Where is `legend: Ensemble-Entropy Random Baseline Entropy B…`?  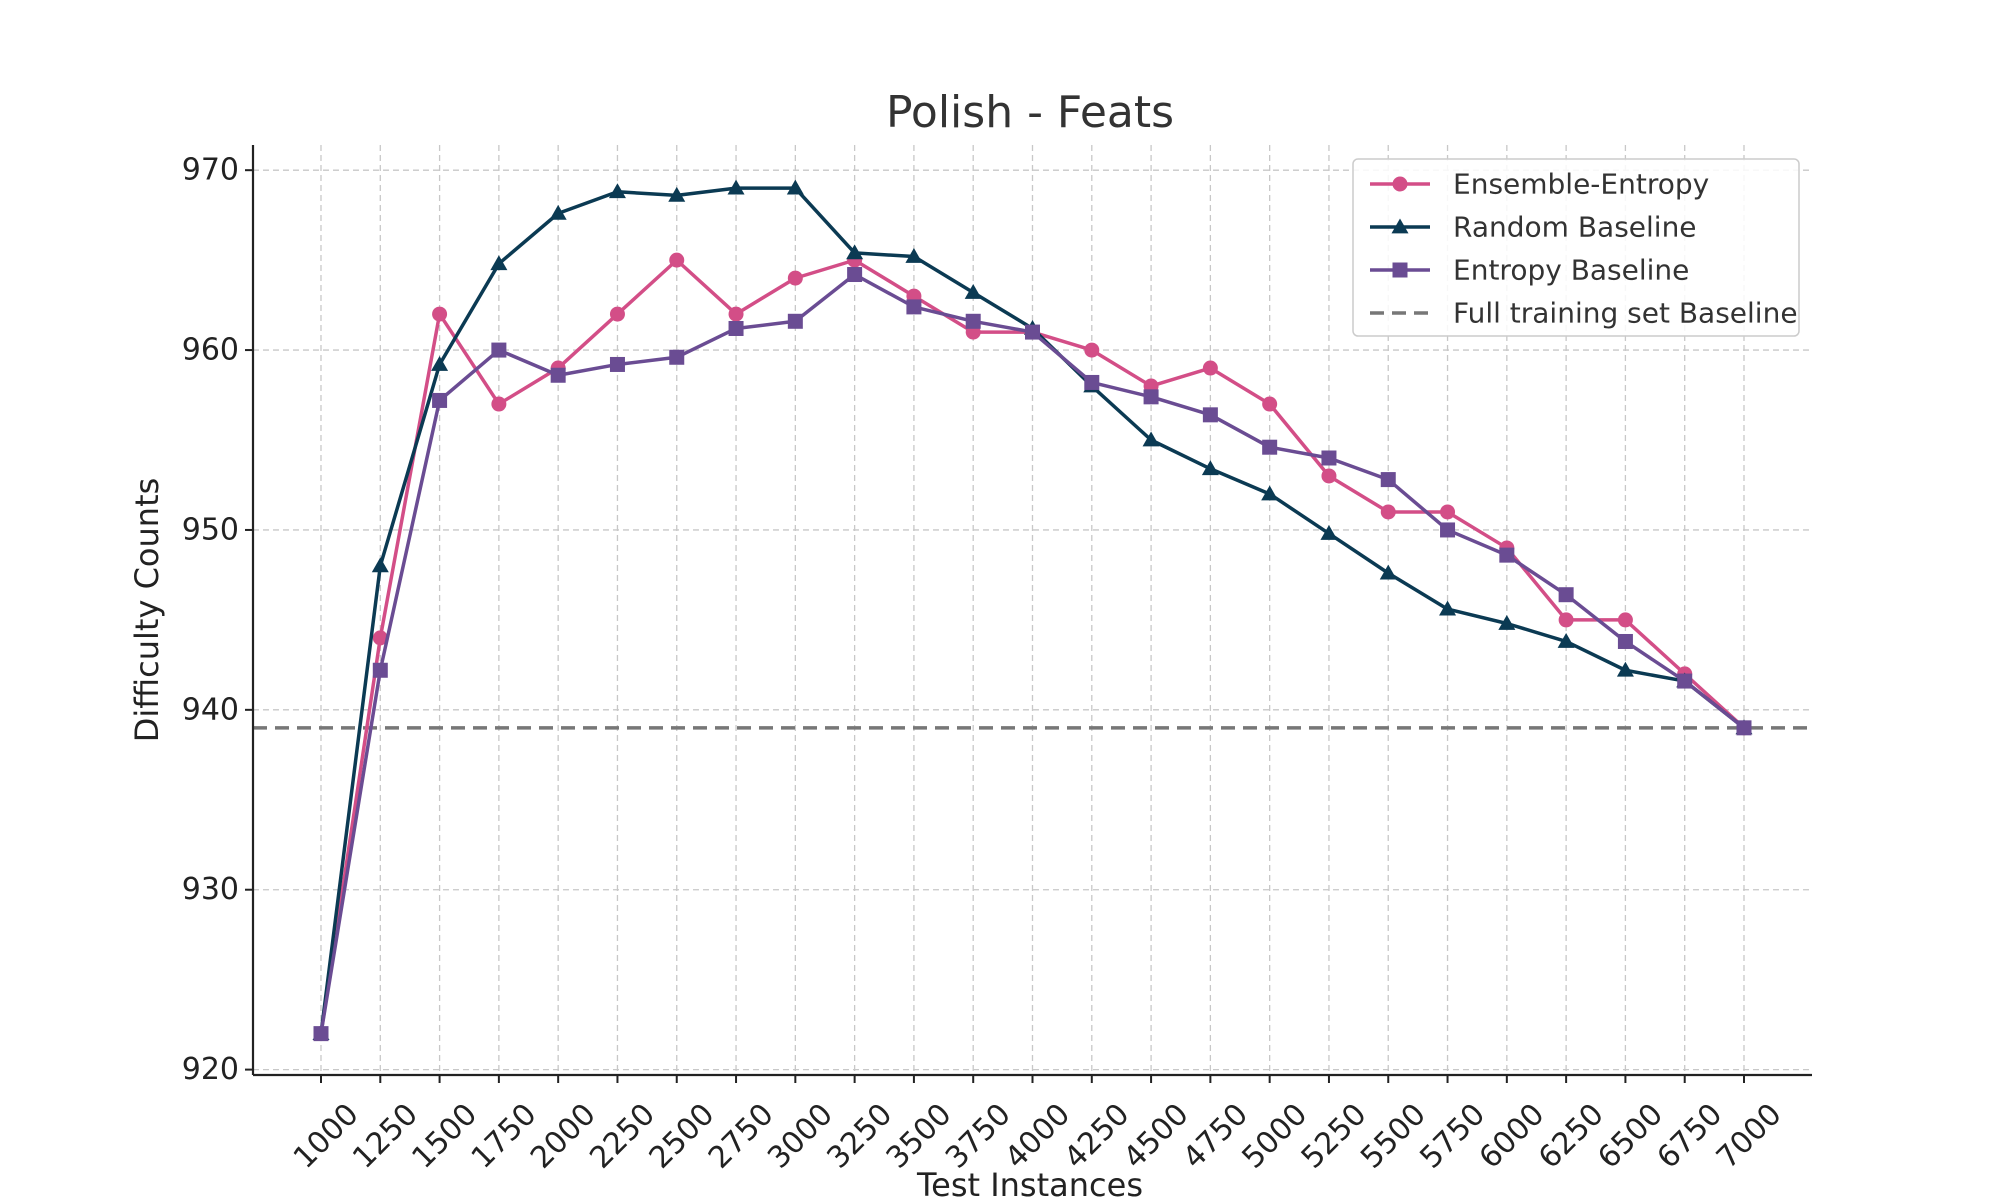 legend: Ensemble-Entropy Random Baseline Entropy B… is located at coordinates (1576, 247).